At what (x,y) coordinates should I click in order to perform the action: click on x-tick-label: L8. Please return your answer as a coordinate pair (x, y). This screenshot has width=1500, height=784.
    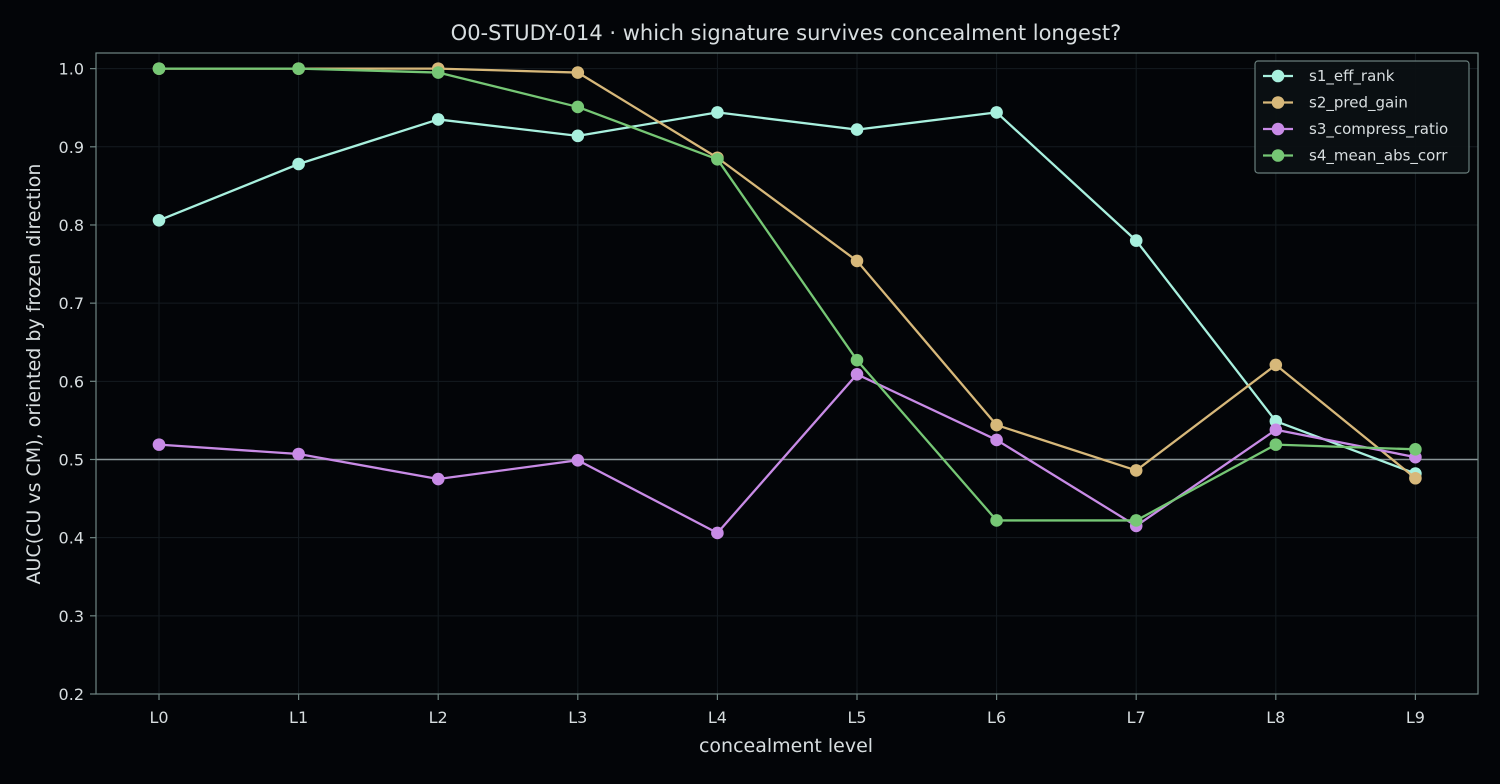
    Looking at the image, I should click on (1275, 717).